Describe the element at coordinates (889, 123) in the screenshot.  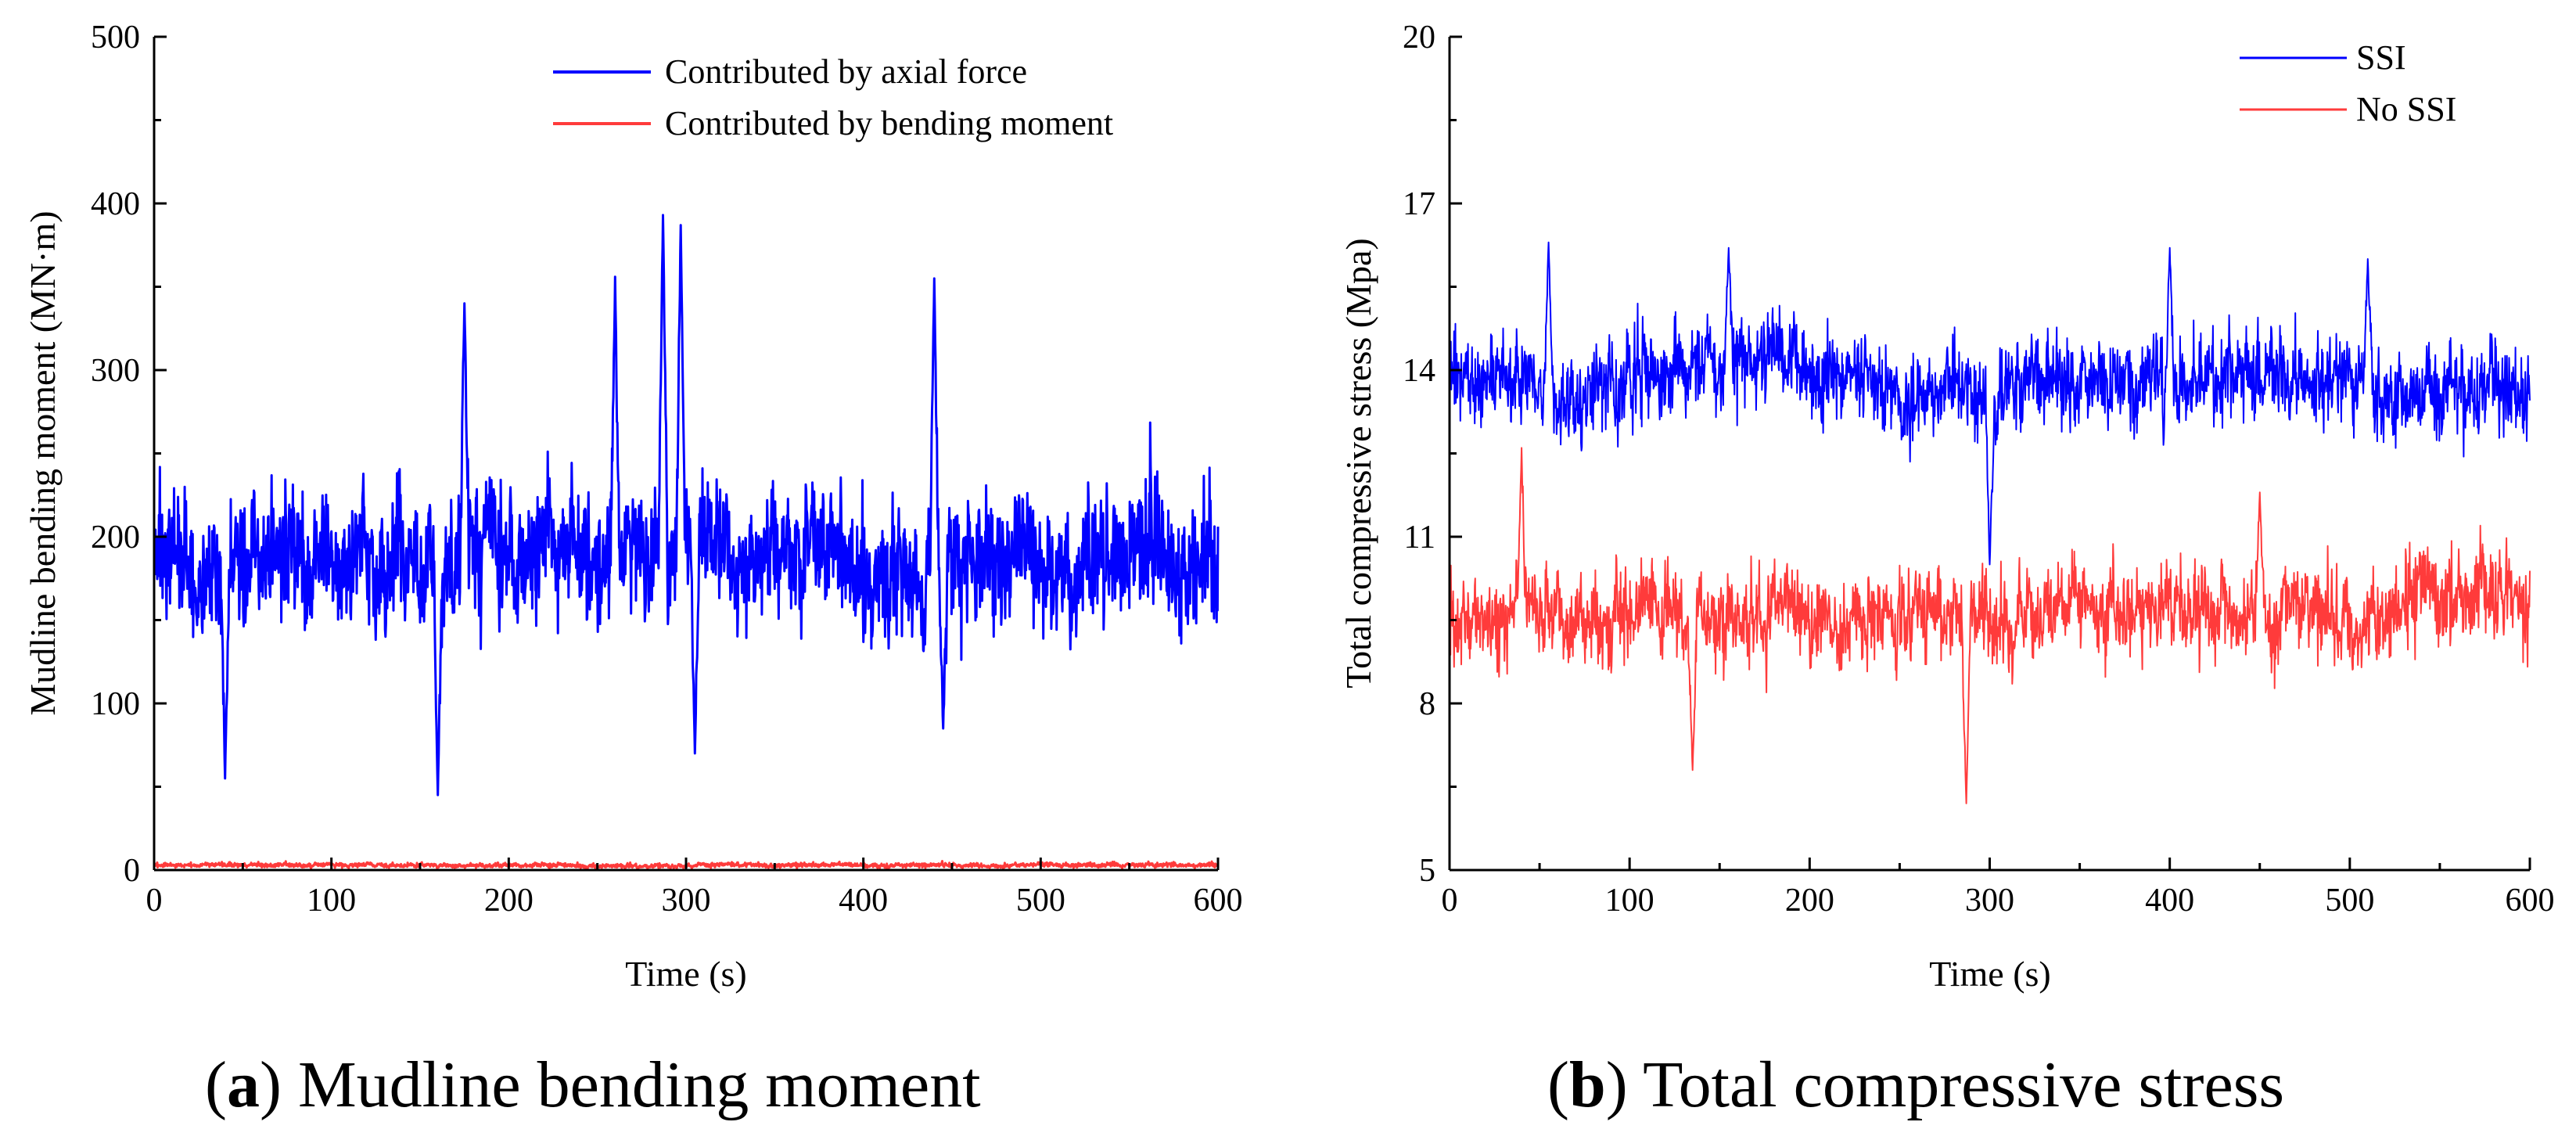
I see `panel-a-legend-label-bending: Contributed by bending moment` at that location.